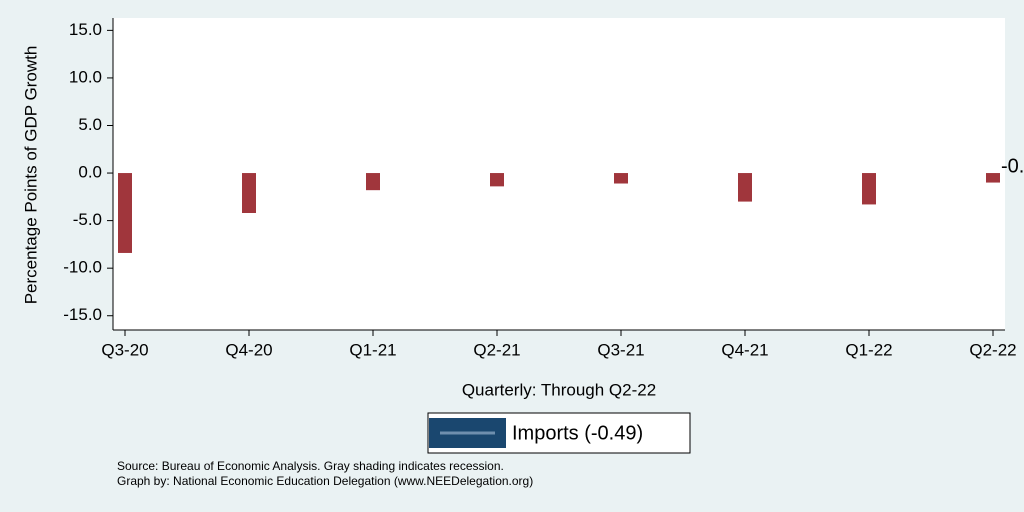 The image size is (1024, 512). Describe the element at coordinates (992, 349) in the screenshot. I see `x-tick-label: Q2-22` at that location.